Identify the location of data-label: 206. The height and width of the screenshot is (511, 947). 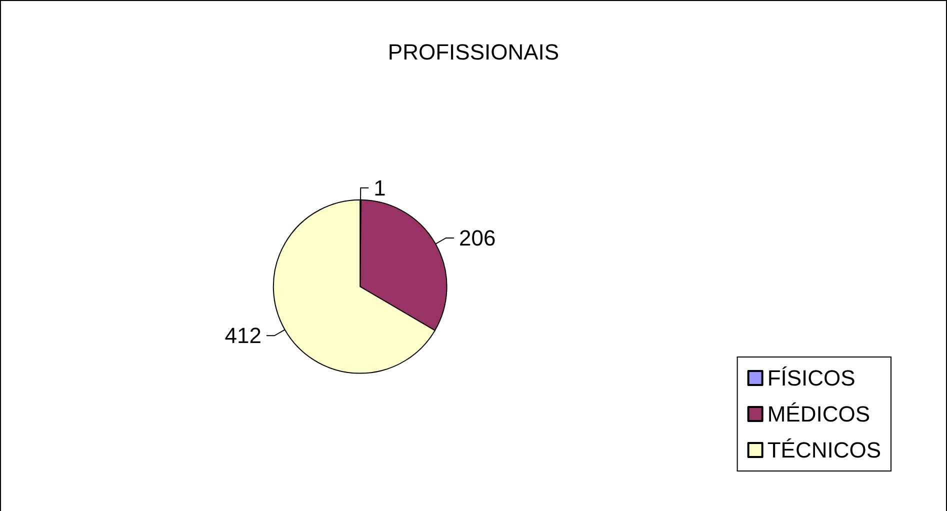
(477, 237).